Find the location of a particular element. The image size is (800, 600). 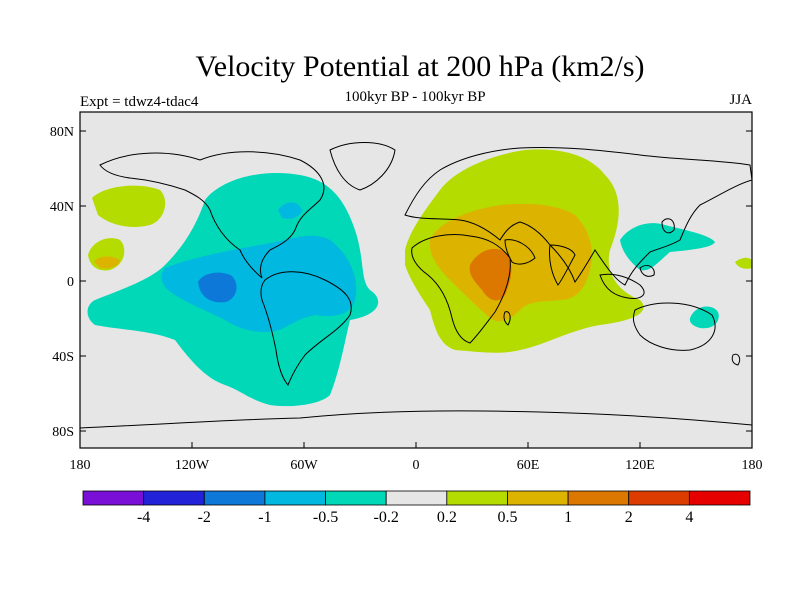

lat-label: 0 is located at coordinates (70, 282).